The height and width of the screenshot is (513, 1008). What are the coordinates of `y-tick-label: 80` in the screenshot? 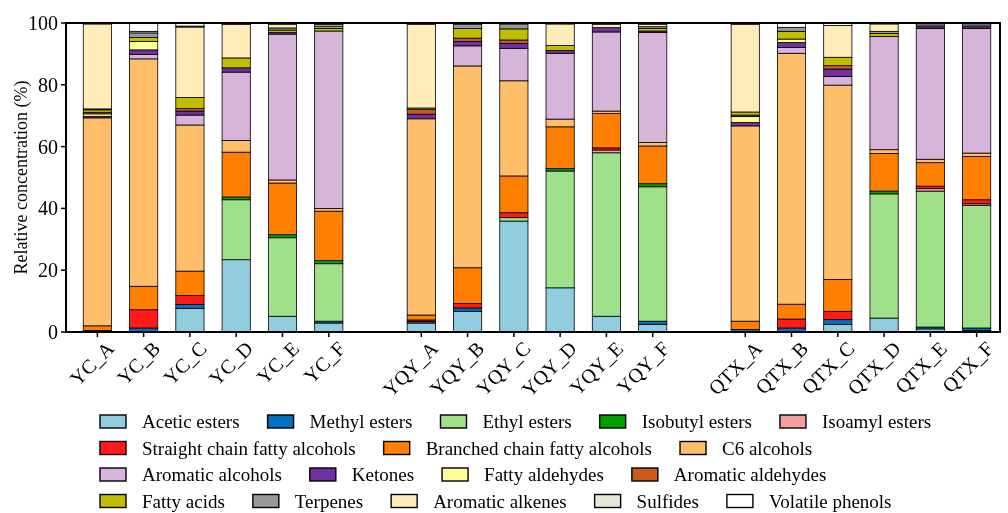 It's located at (48, 84).